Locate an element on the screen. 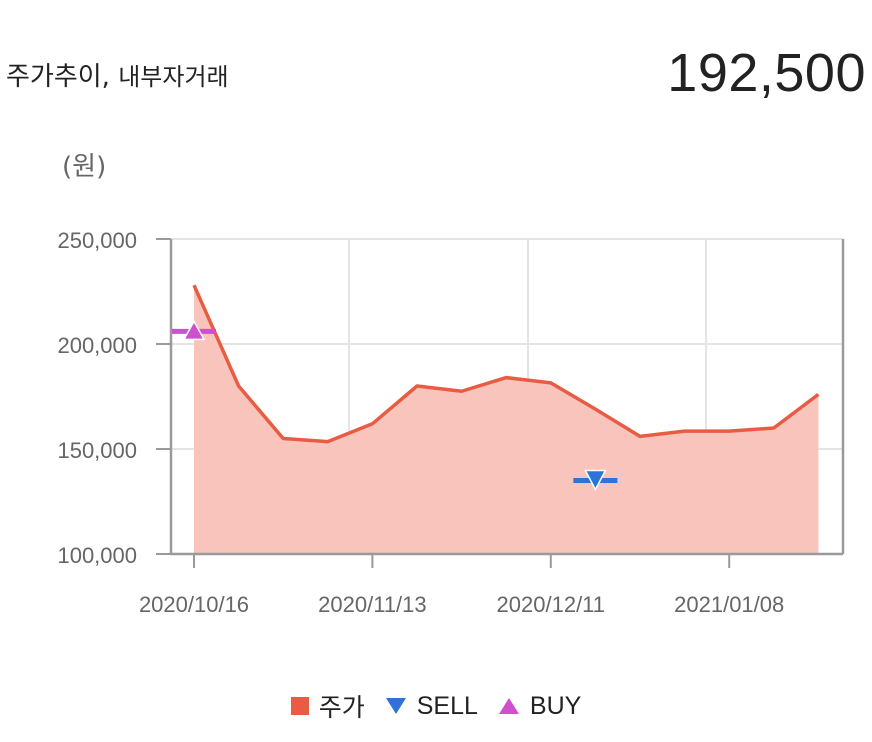 The image size is (872, 742). y-tick-label: 150,000 is located at coordinates (97, 450).